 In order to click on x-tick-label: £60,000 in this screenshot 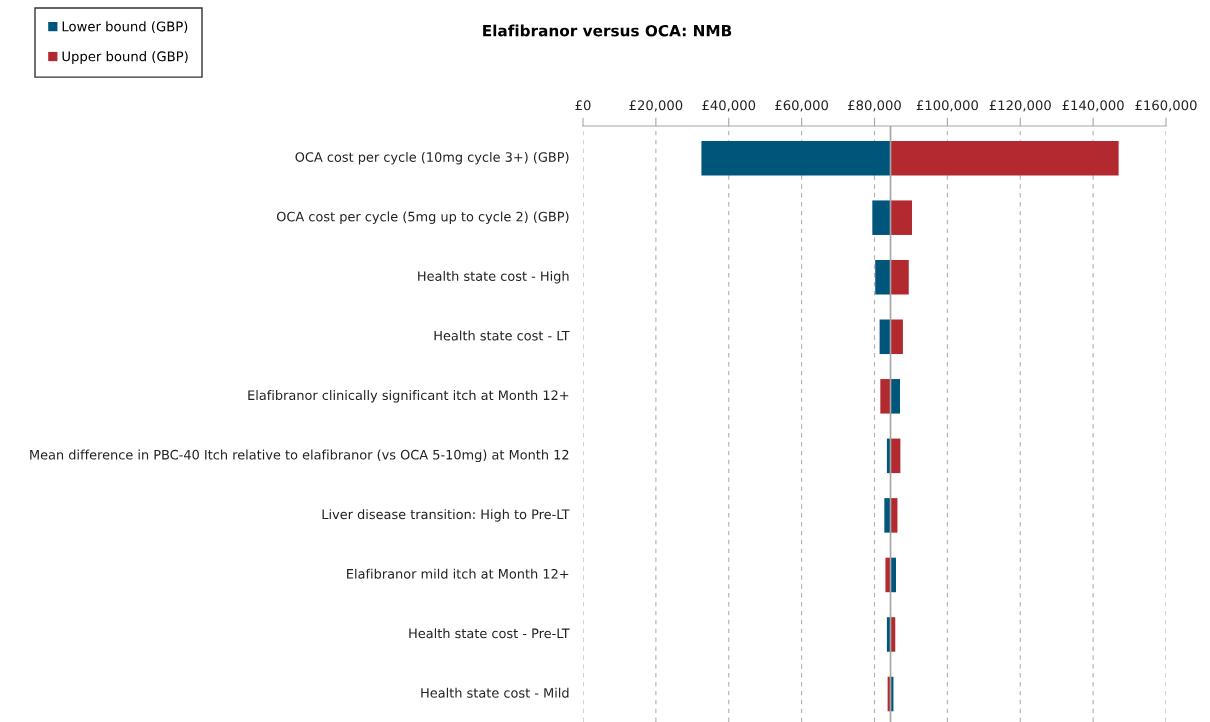, I will do `click(802, 106)`.